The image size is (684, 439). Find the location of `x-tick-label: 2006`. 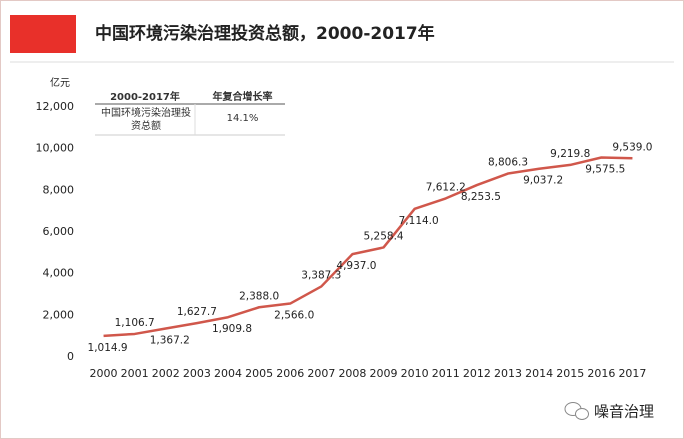

x-tick-label: 2006 is located at coordinates (290, 373).